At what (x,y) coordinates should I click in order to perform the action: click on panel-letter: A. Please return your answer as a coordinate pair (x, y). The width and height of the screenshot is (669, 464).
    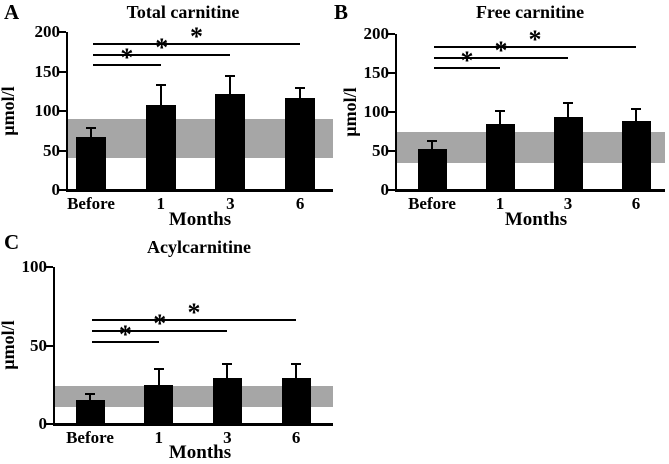
    Looking at the image, I should click on (12, 12).